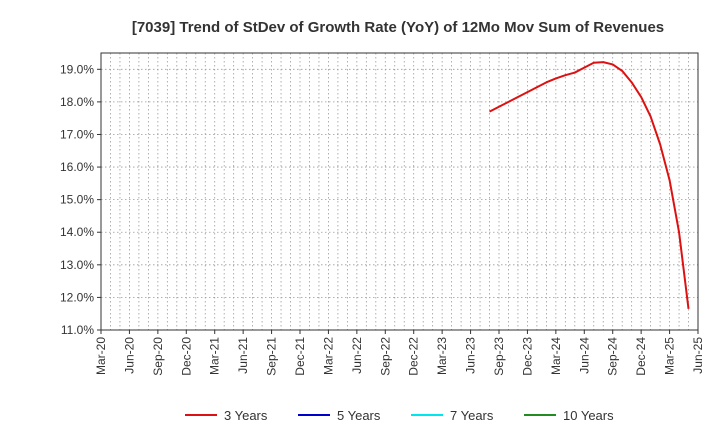  Describe the element at coordinates (527, 356) in the screenshot. I see `x-tick-label: Dec-23` at that location.